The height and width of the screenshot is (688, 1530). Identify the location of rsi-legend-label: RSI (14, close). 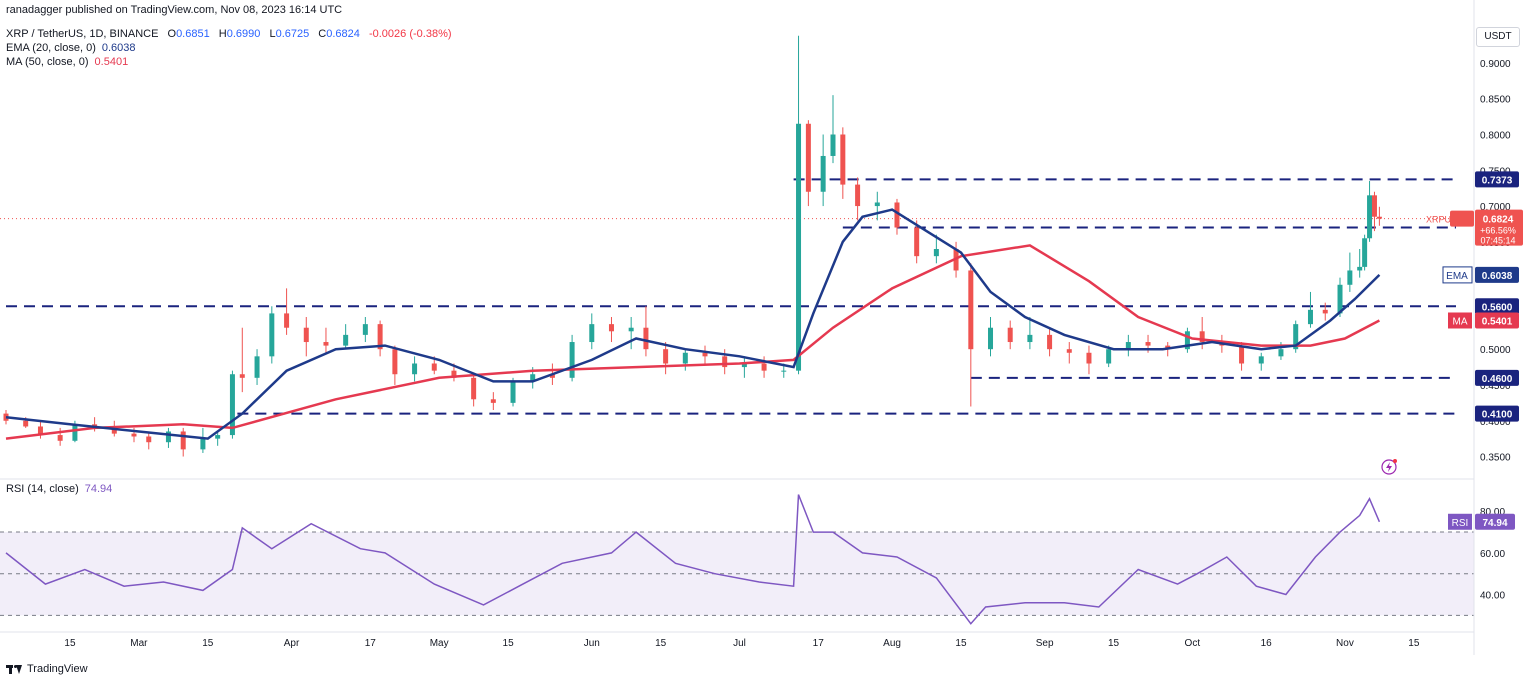
(42, 489).